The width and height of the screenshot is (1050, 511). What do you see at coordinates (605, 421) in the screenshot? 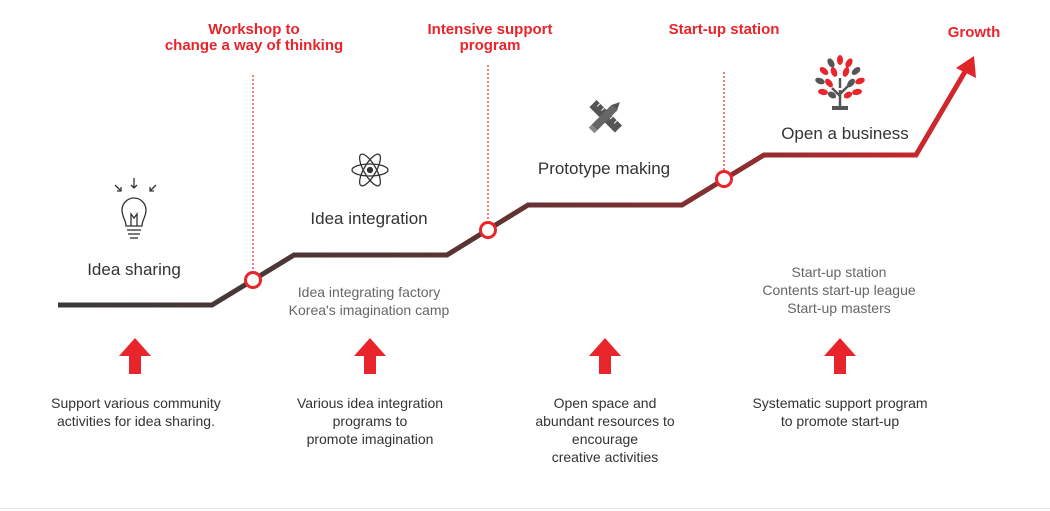
I see `description-line: abundant resources to` at bounding box center [605, 421].